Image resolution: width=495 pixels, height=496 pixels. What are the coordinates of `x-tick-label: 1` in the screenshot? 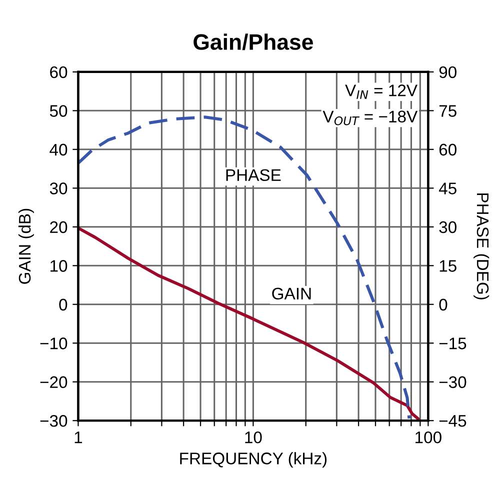 It's located at (78, 438).